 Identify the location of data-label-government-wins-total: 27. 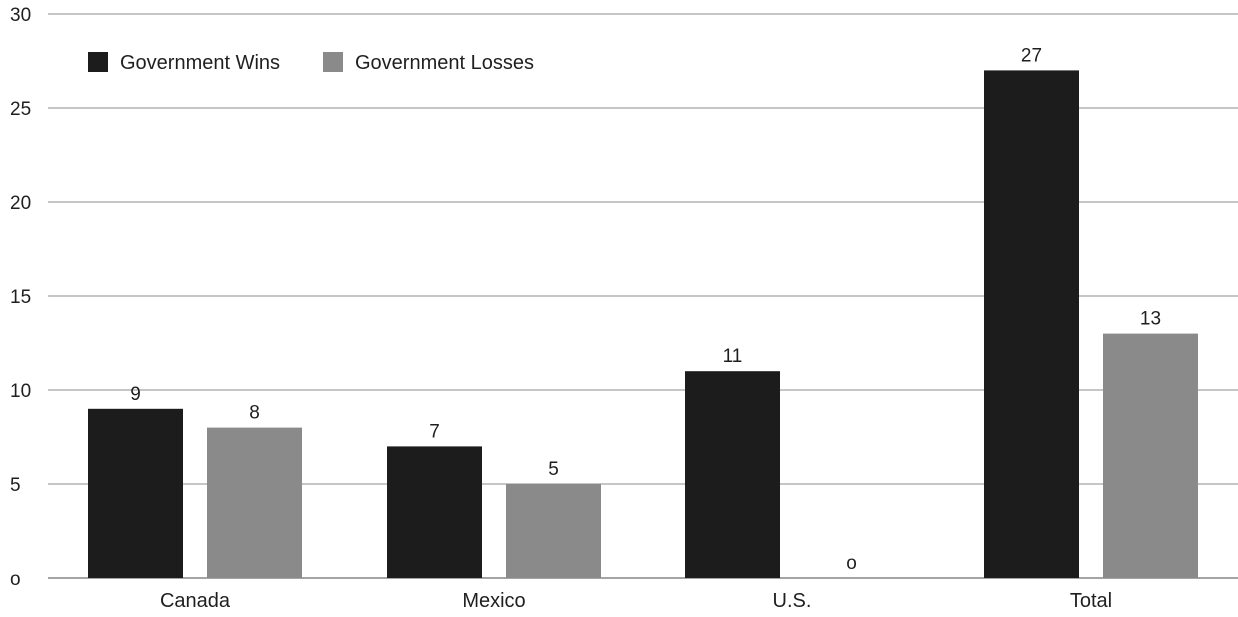
(1031, 55).